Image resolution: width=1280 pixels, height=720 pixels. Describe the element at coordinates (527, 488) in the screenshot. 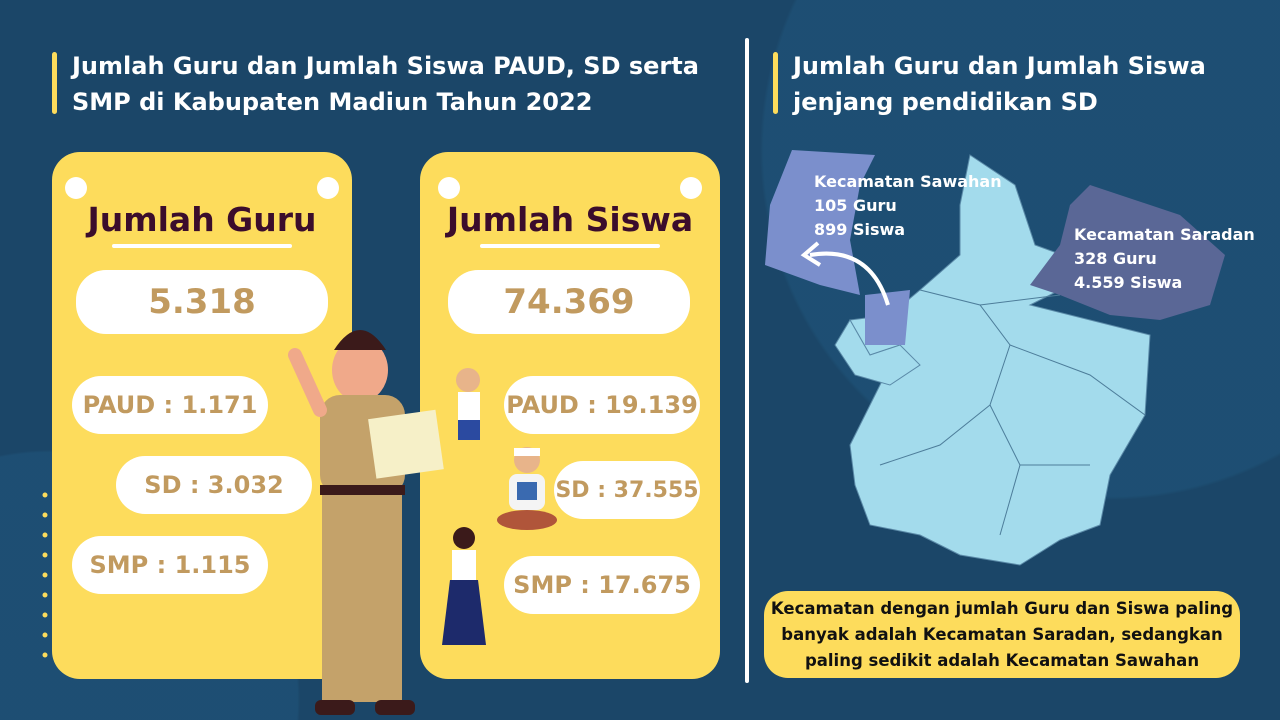

I see `student-reading-illustration` at that location.